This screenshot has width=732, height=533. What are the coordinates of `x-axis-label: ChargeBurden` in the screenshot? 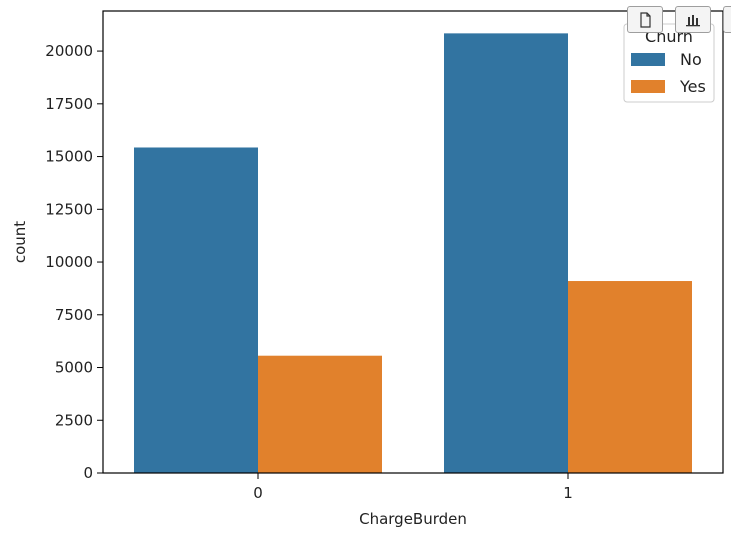 It's located at (413, 519).